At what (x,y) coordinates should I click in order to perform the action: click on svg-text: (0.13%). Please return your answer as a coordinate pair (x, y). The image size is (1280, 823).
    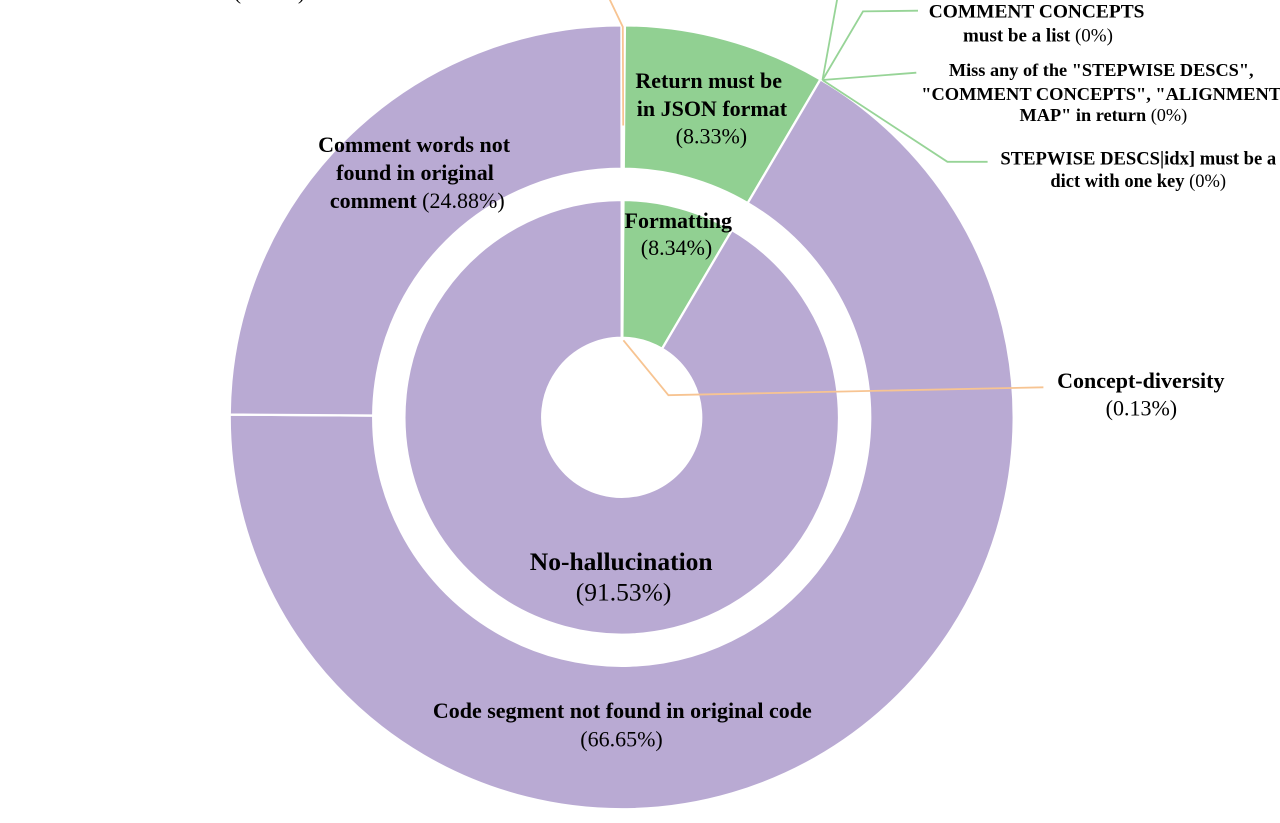
    Looking at the image, I should click on (1141, 408).